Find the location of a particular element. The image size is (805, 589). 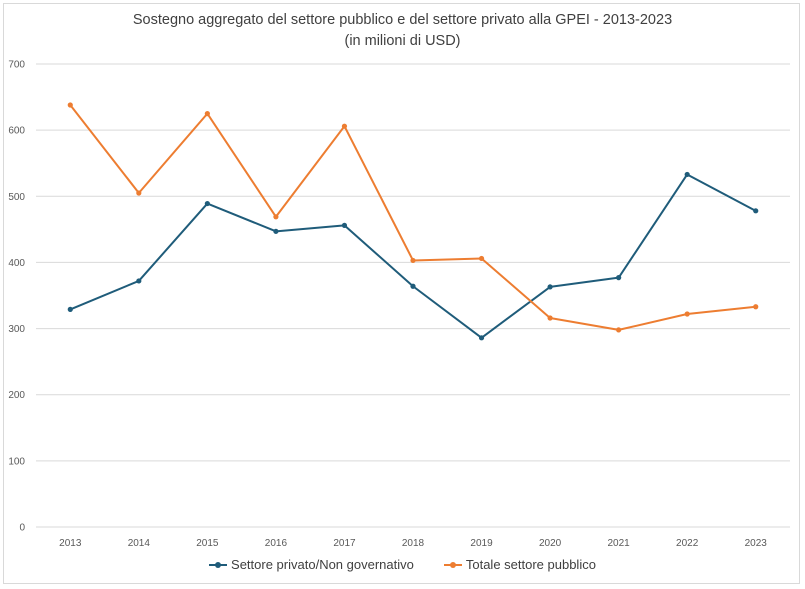

y-tick-label: 500 is located at coordinates (16, 197).